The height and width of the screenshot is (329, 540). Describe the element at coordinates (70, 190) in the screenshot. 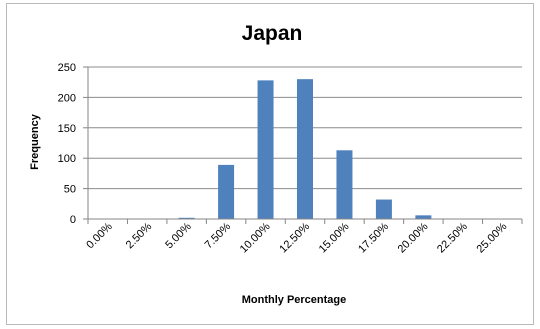

I see `y-tick-label: 50` at that location.